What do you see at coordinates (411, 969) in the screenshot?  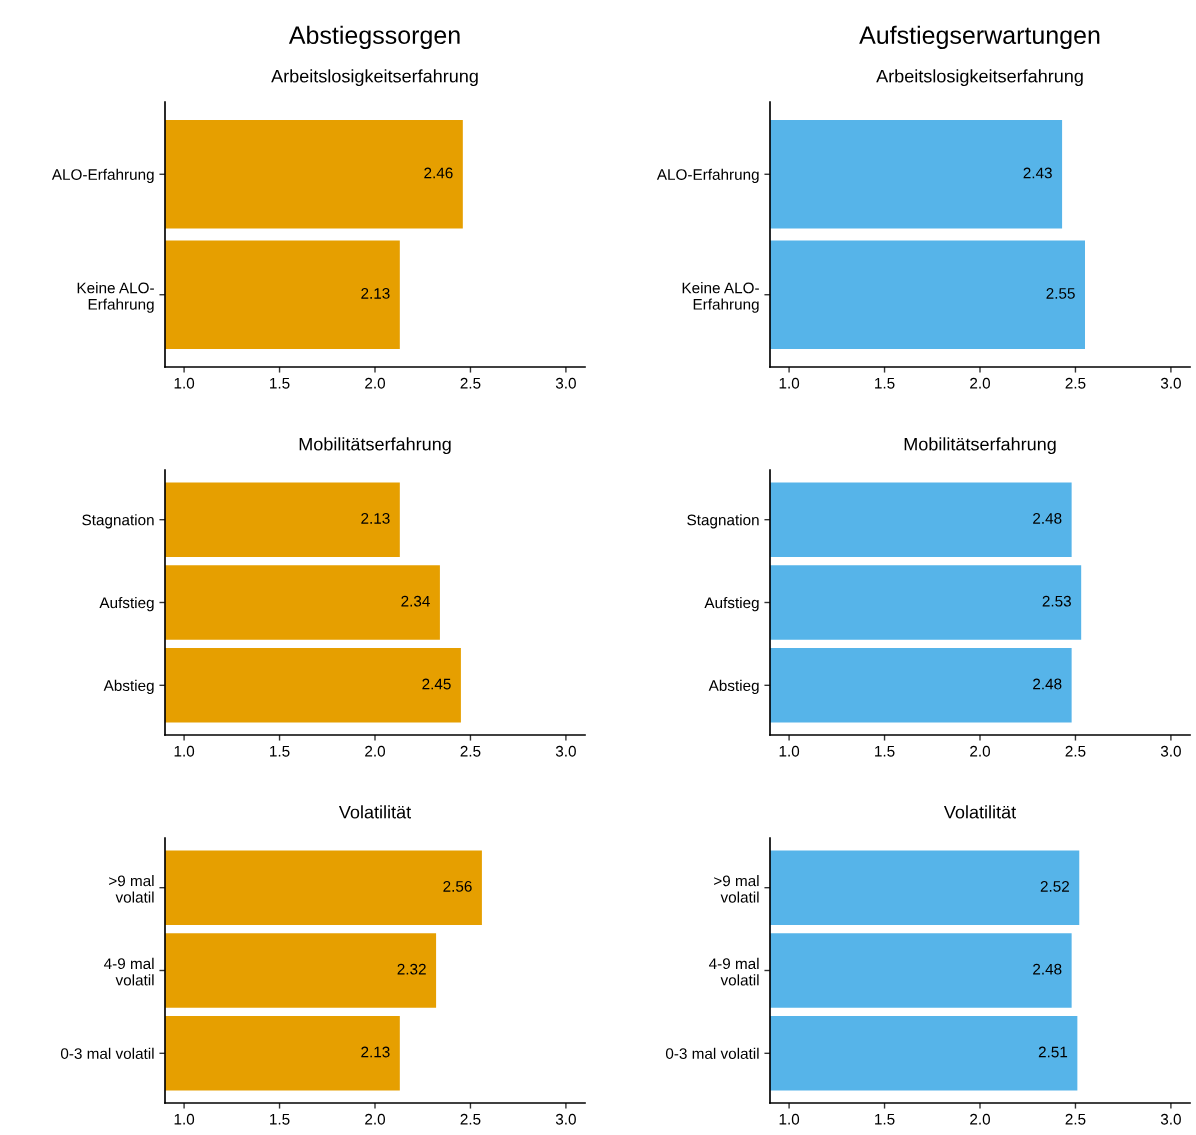 I see `data-label: 2.32` at bounding box center [411, 969].